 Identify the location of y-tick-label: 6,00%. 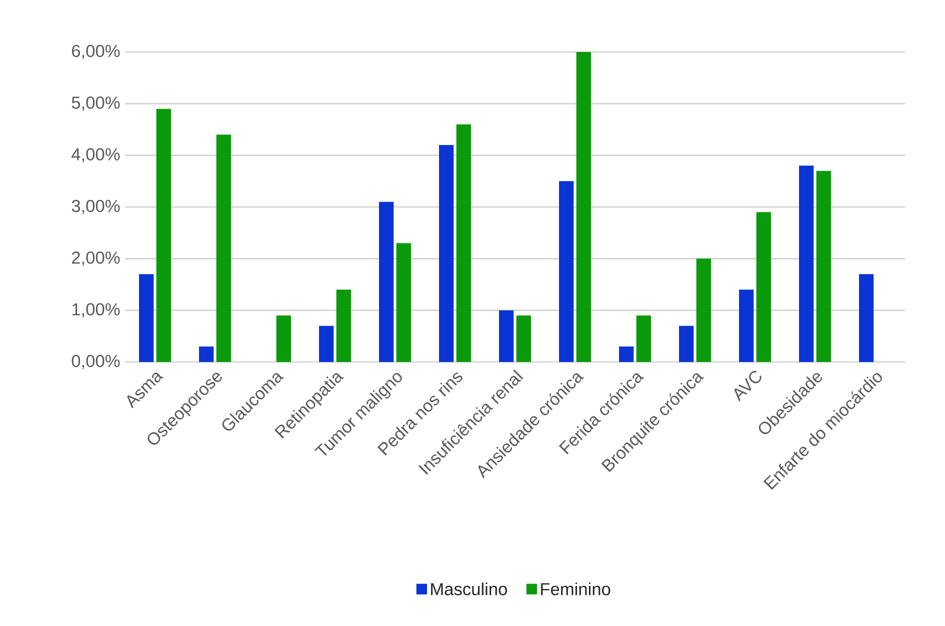
(96, 52).